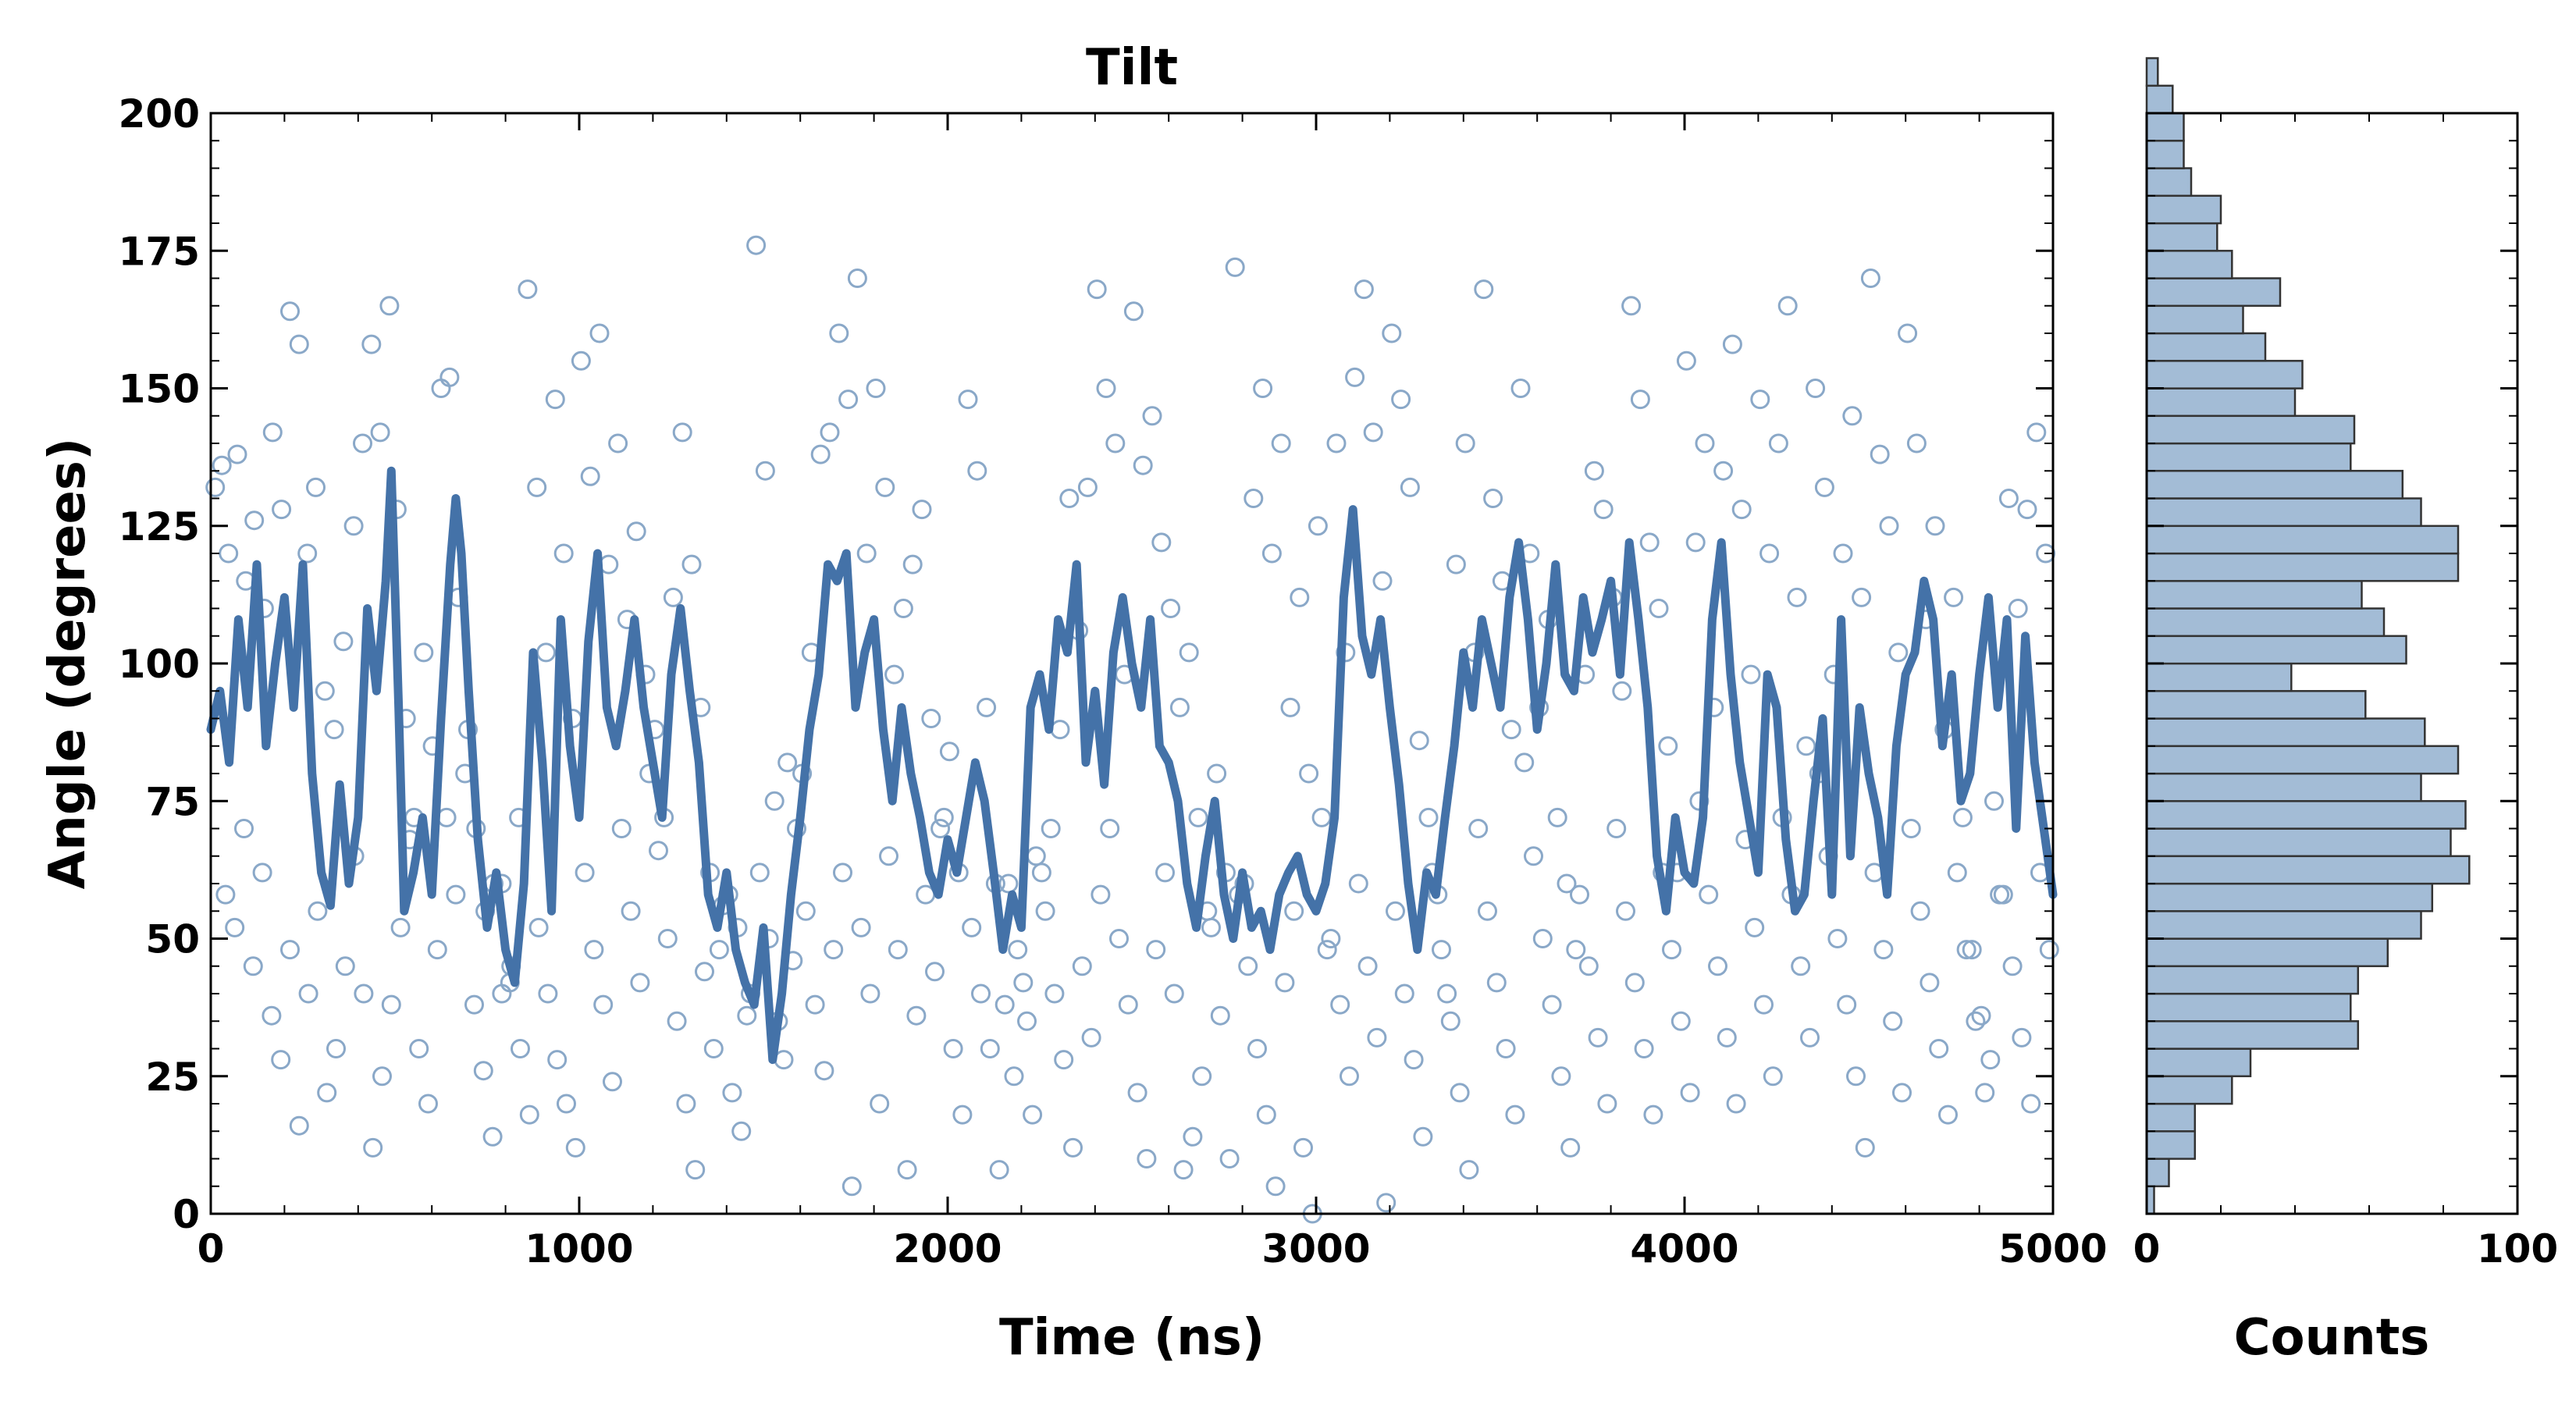 The image size is (2576, 1405). Describe the element at coordinates (2517, 1249) in the screenshot. I see `hist-x-tick-label: 100` at that location.